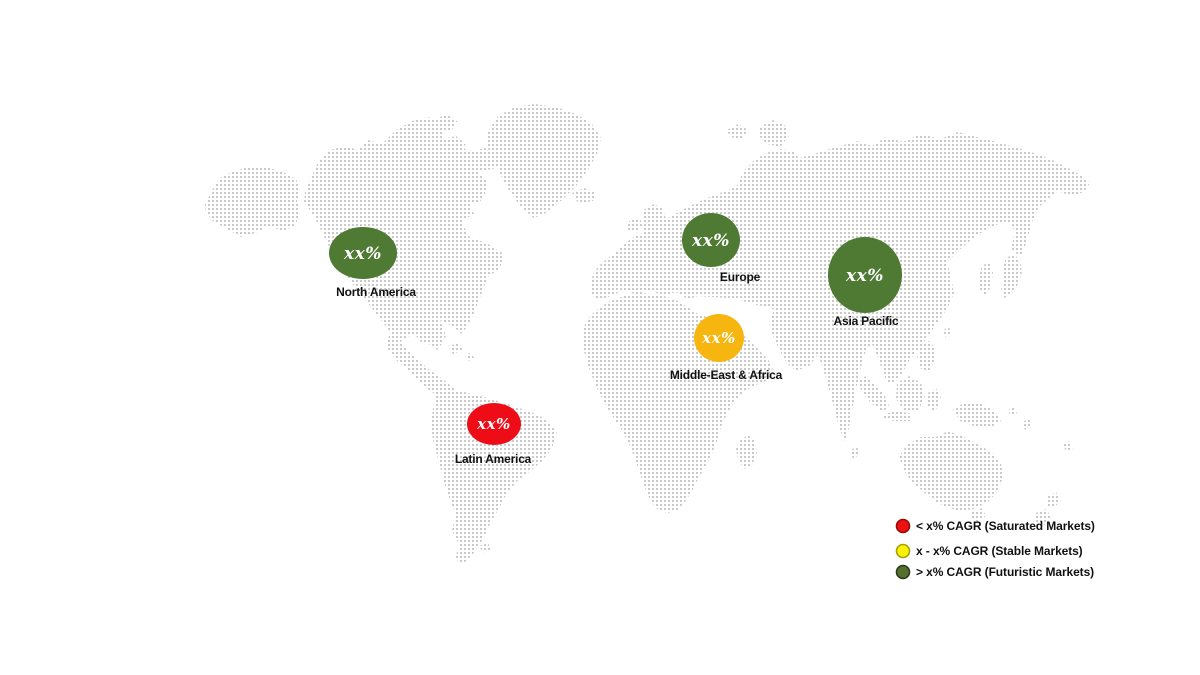  Describe the element at coordinates (903, 526) in the screenshot. I see `legend-dot-saturated` at that location.